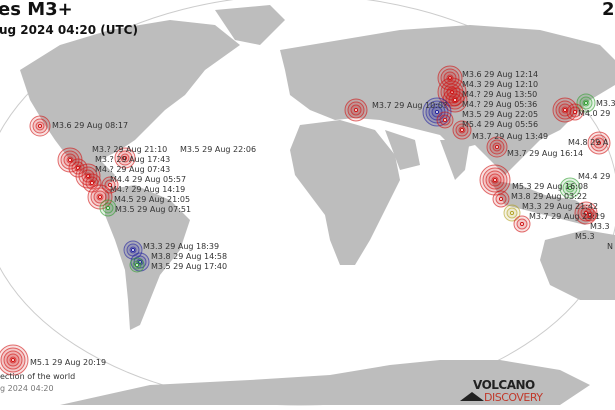 This screenshot has width=615, height=410. What do you see at coordinates (550, 186) in the screenshot?
I see `quake-label: M5.3 29 Aug 16:08` at bounding box center [550, 186].